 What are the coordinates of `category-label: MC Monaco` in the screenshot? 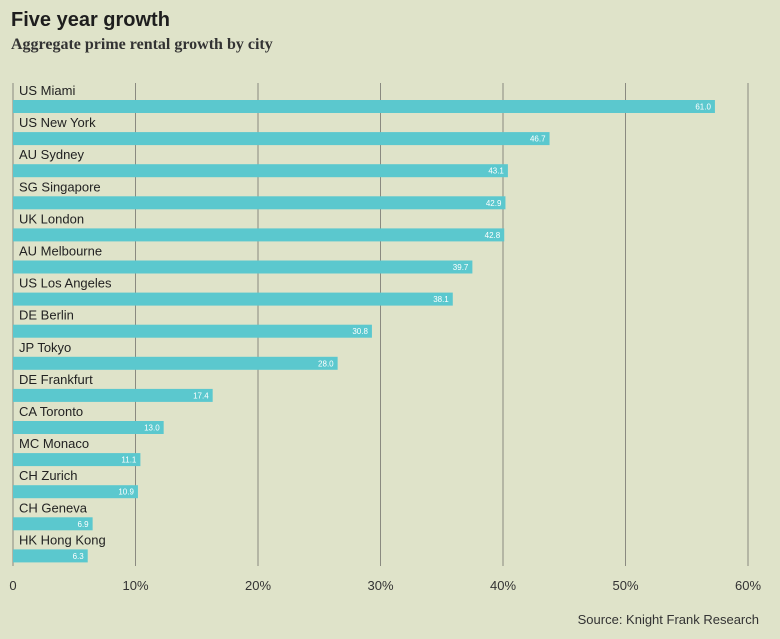 It's located at (54, 443).